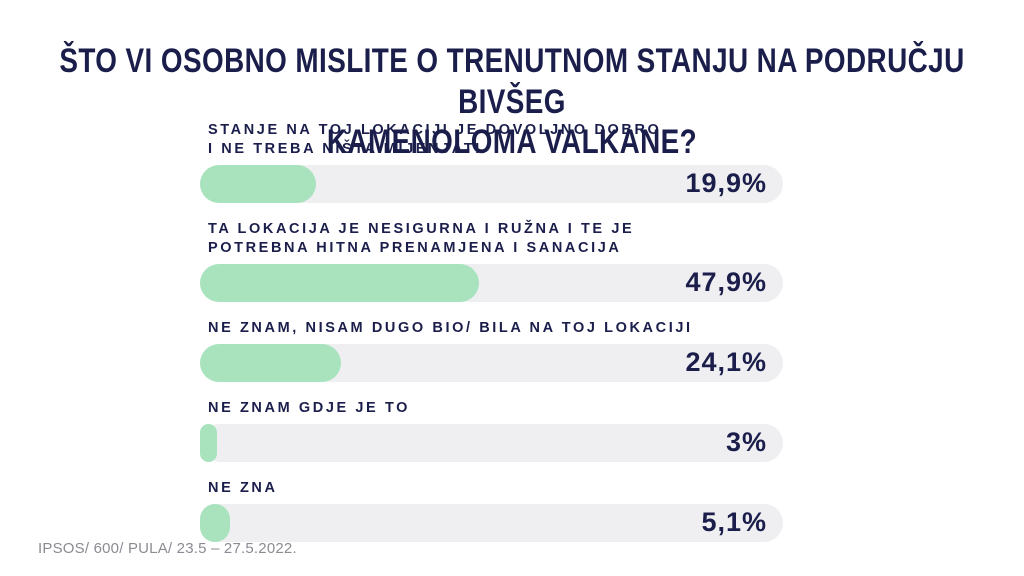  I want to click on bar-track: 19,9%, so click(491, 184).